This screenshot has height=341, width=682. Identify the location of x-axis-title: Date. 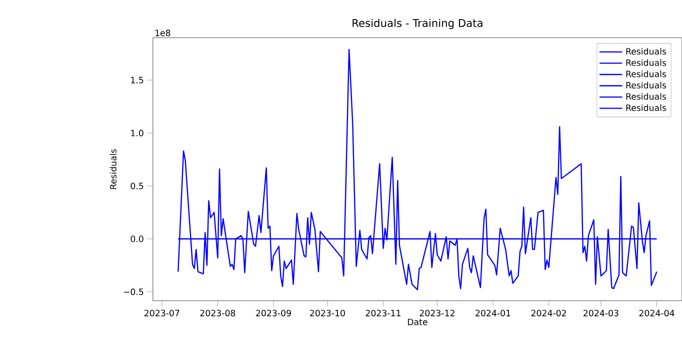
(418, 322).